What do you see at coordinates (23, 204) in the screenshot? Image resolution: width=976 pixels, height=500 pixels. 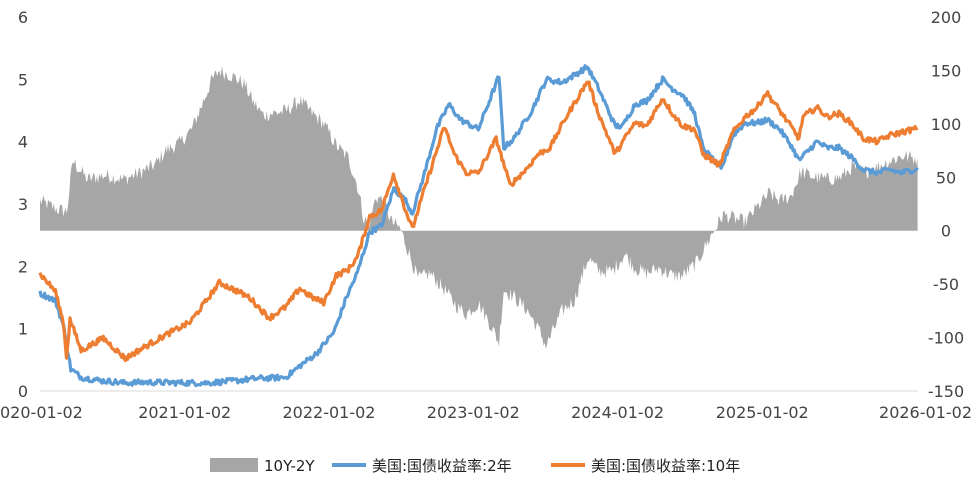 I see `y-left-tick-label: 3` at bounding box center [23, 204].